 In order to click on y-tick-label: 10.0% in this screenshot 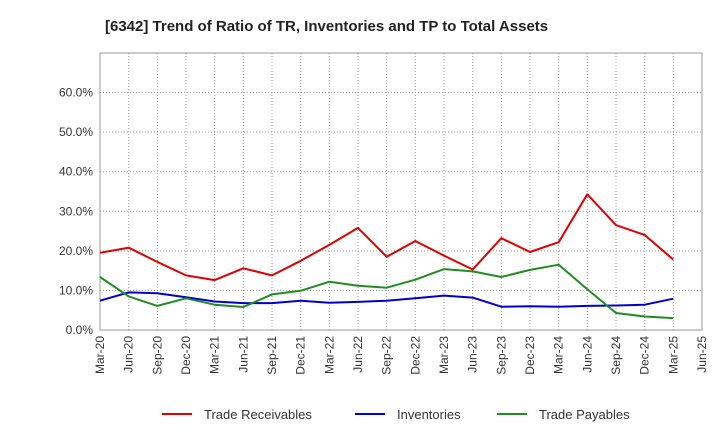, I will do `click(76, 290)`.